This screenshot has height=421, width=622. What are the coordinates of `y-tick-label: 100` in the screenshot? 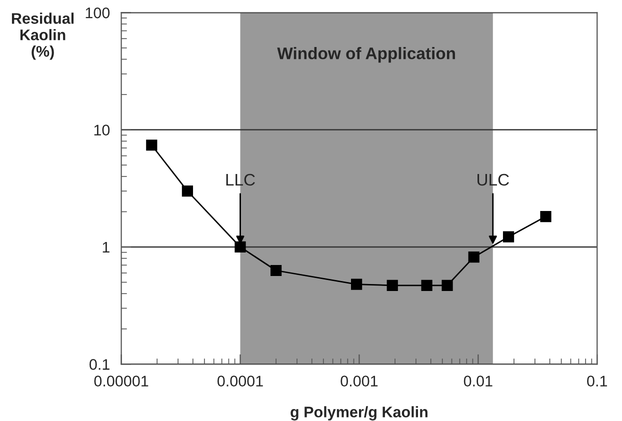 It's located at (98, 13).